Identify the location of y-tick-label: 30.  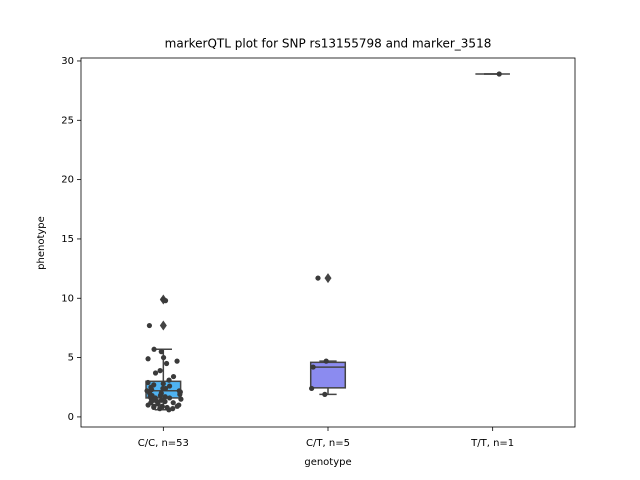
(67, 61).